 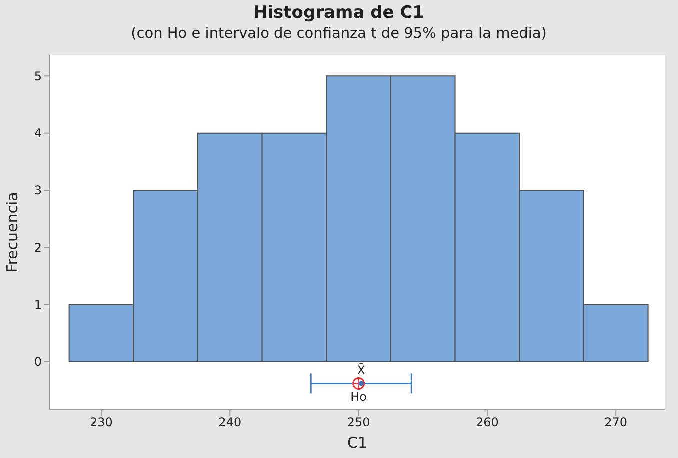 I want to click on y-tick-label: 3, so click(x=38, y=191).